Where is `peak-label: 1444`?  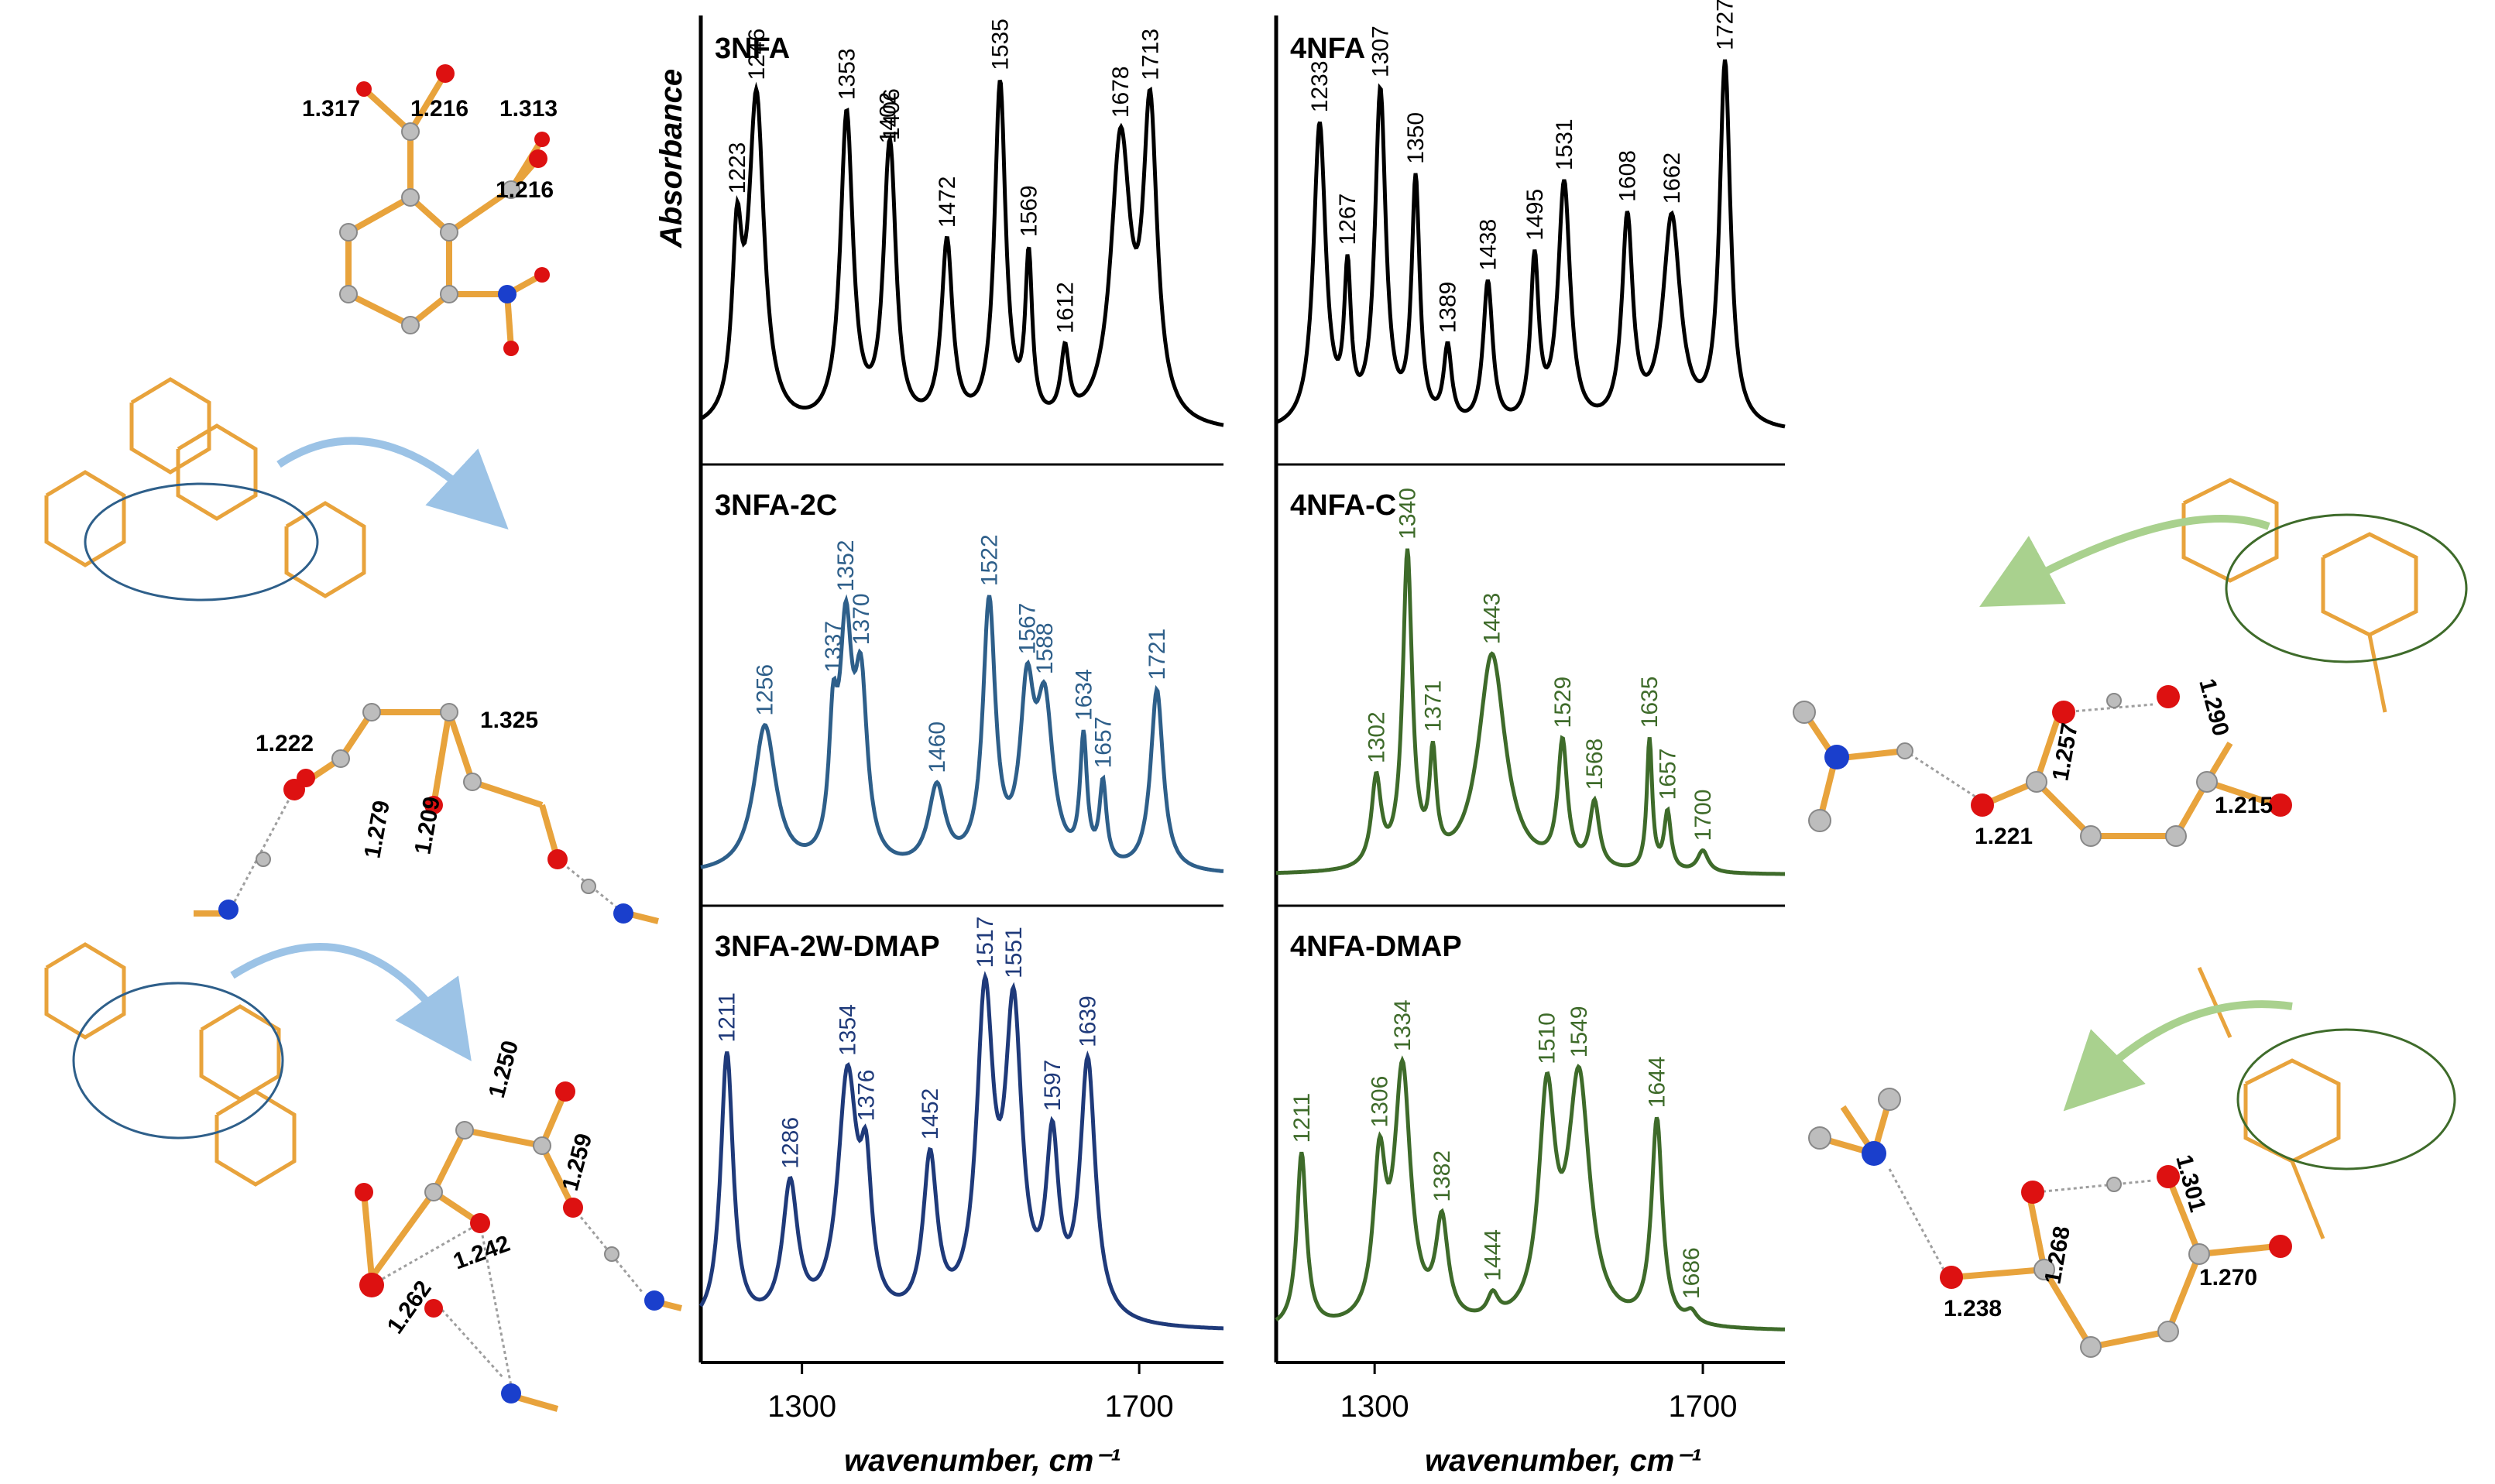
peak-label: 1444 is located at coordinates (1494, 1255).